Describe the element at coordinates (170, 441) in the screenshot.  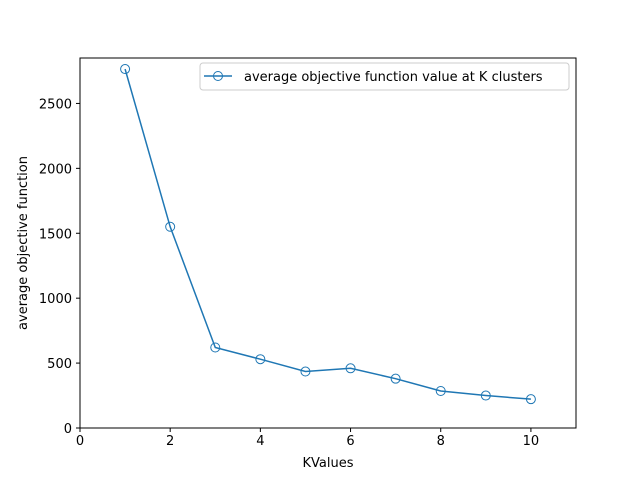
I see `x-tick-label: 2` at that location.